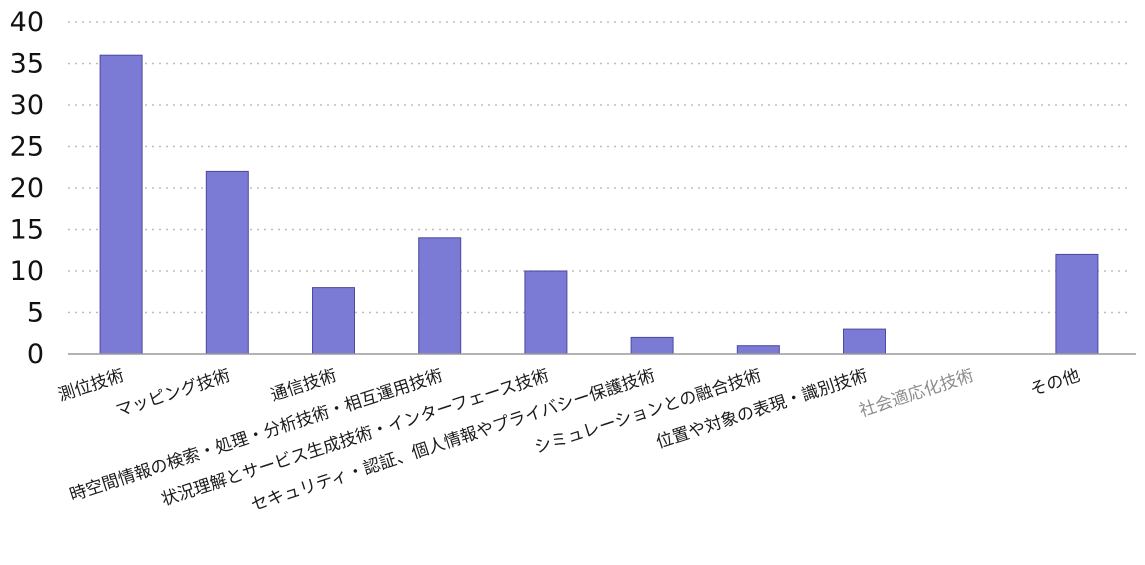 The width and height of the screenshot is (1145, 565). What do you see at coordinates (916, 394) in the screenshot?
I see `x-category-label: 社会適応化技術` at bounding box center [916, 394].